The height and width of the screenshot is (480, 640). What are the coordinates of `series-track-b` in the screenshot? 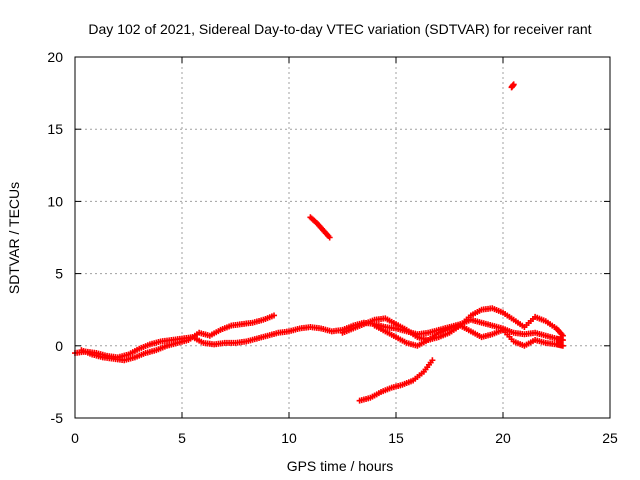 It's located at (178, 338).